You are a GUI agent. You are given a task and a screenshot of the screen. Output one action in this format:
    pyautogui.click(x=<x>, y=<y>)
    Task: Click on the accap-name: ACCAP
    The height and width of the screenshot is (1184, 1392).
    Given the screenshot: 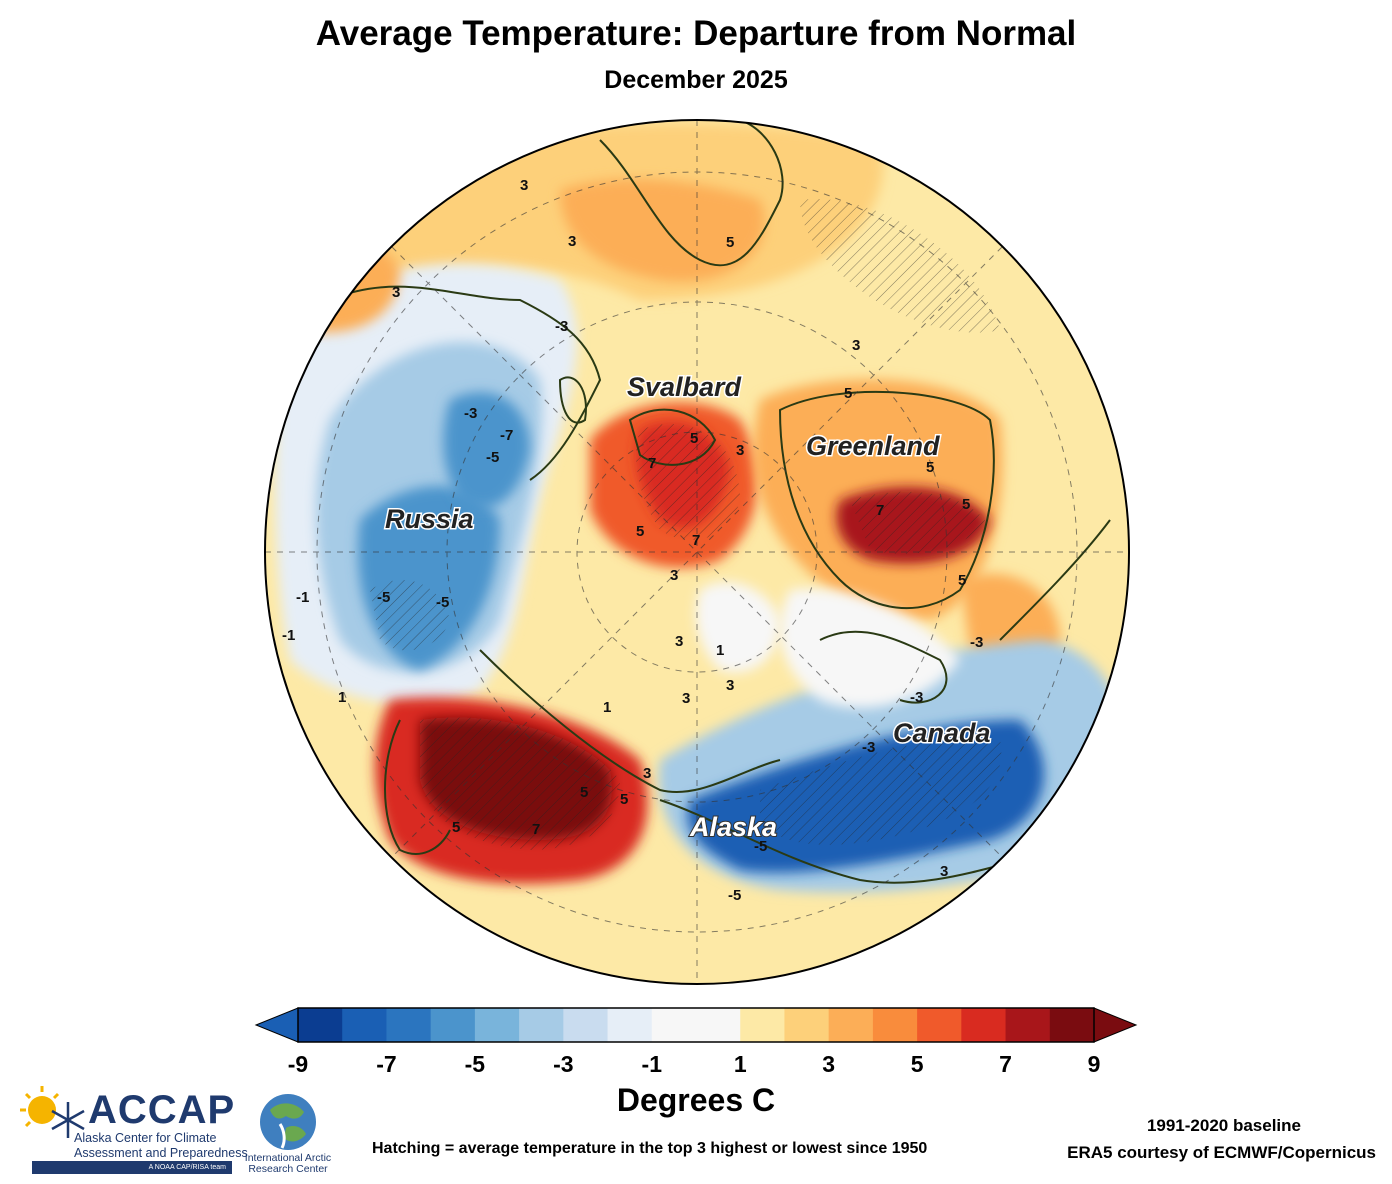 What is the action you would take?
    pyautogui.click(x=162, y=1110)
    